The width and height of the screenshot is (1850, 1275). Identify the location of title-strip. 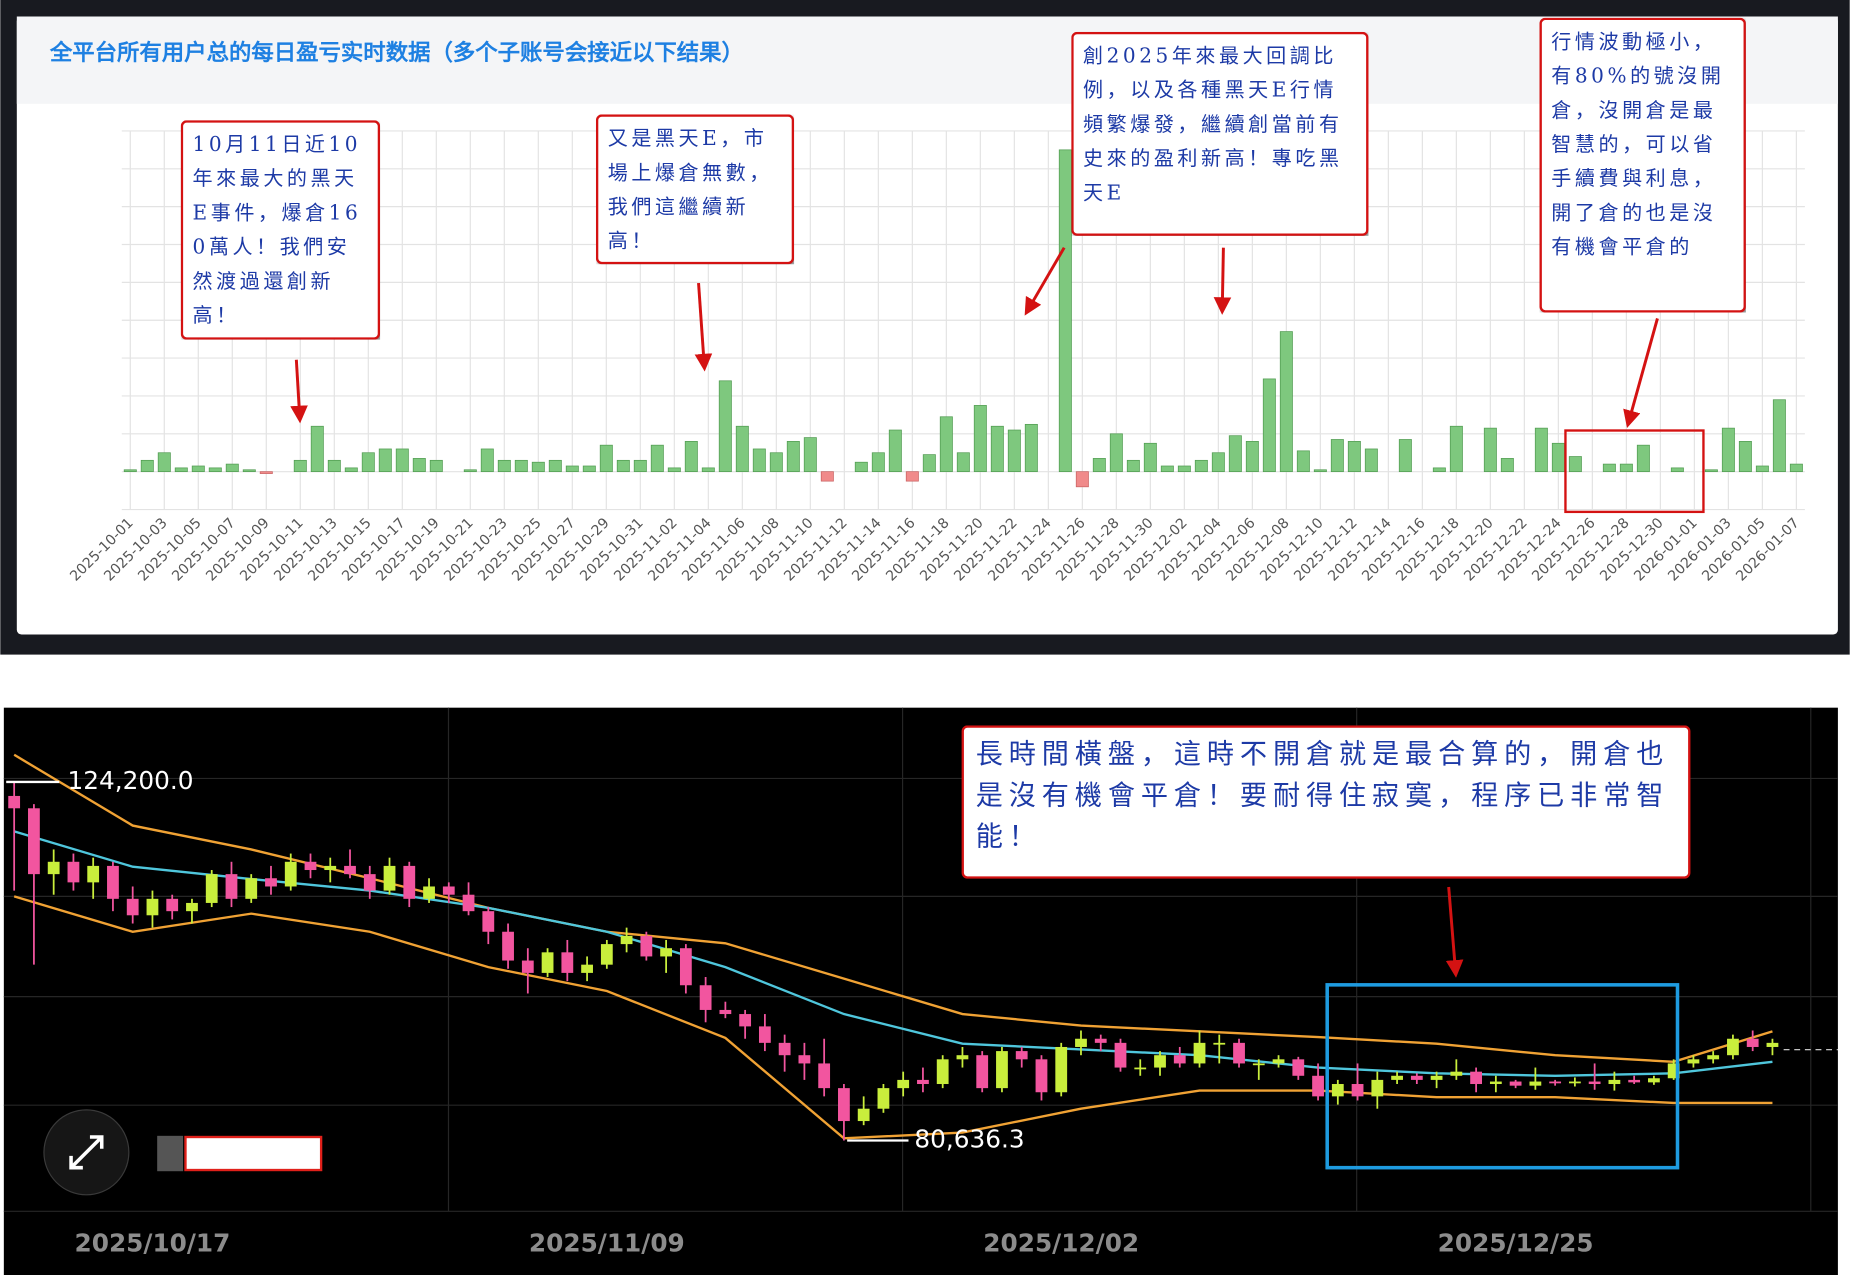
(927, 60).